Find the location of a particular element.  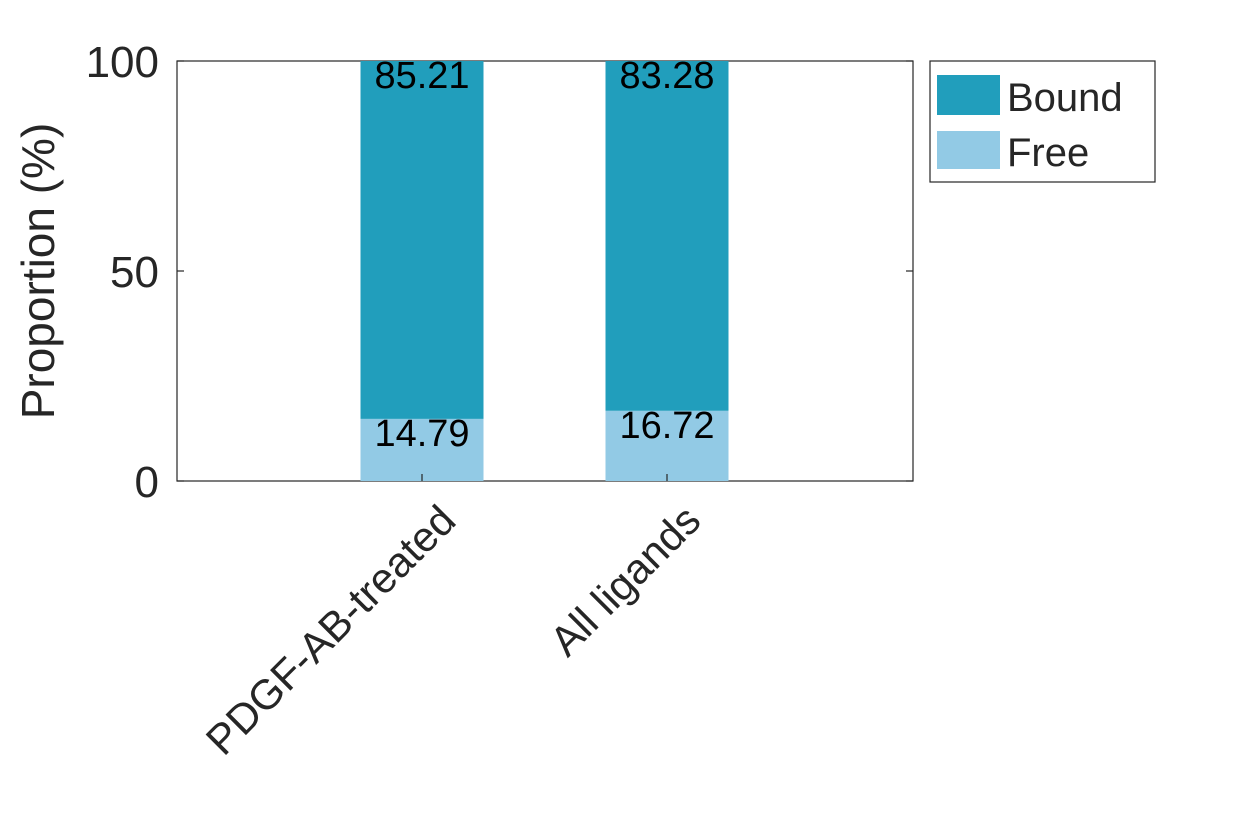

y-tick-label: 50 is located at coordinates (134, 272).